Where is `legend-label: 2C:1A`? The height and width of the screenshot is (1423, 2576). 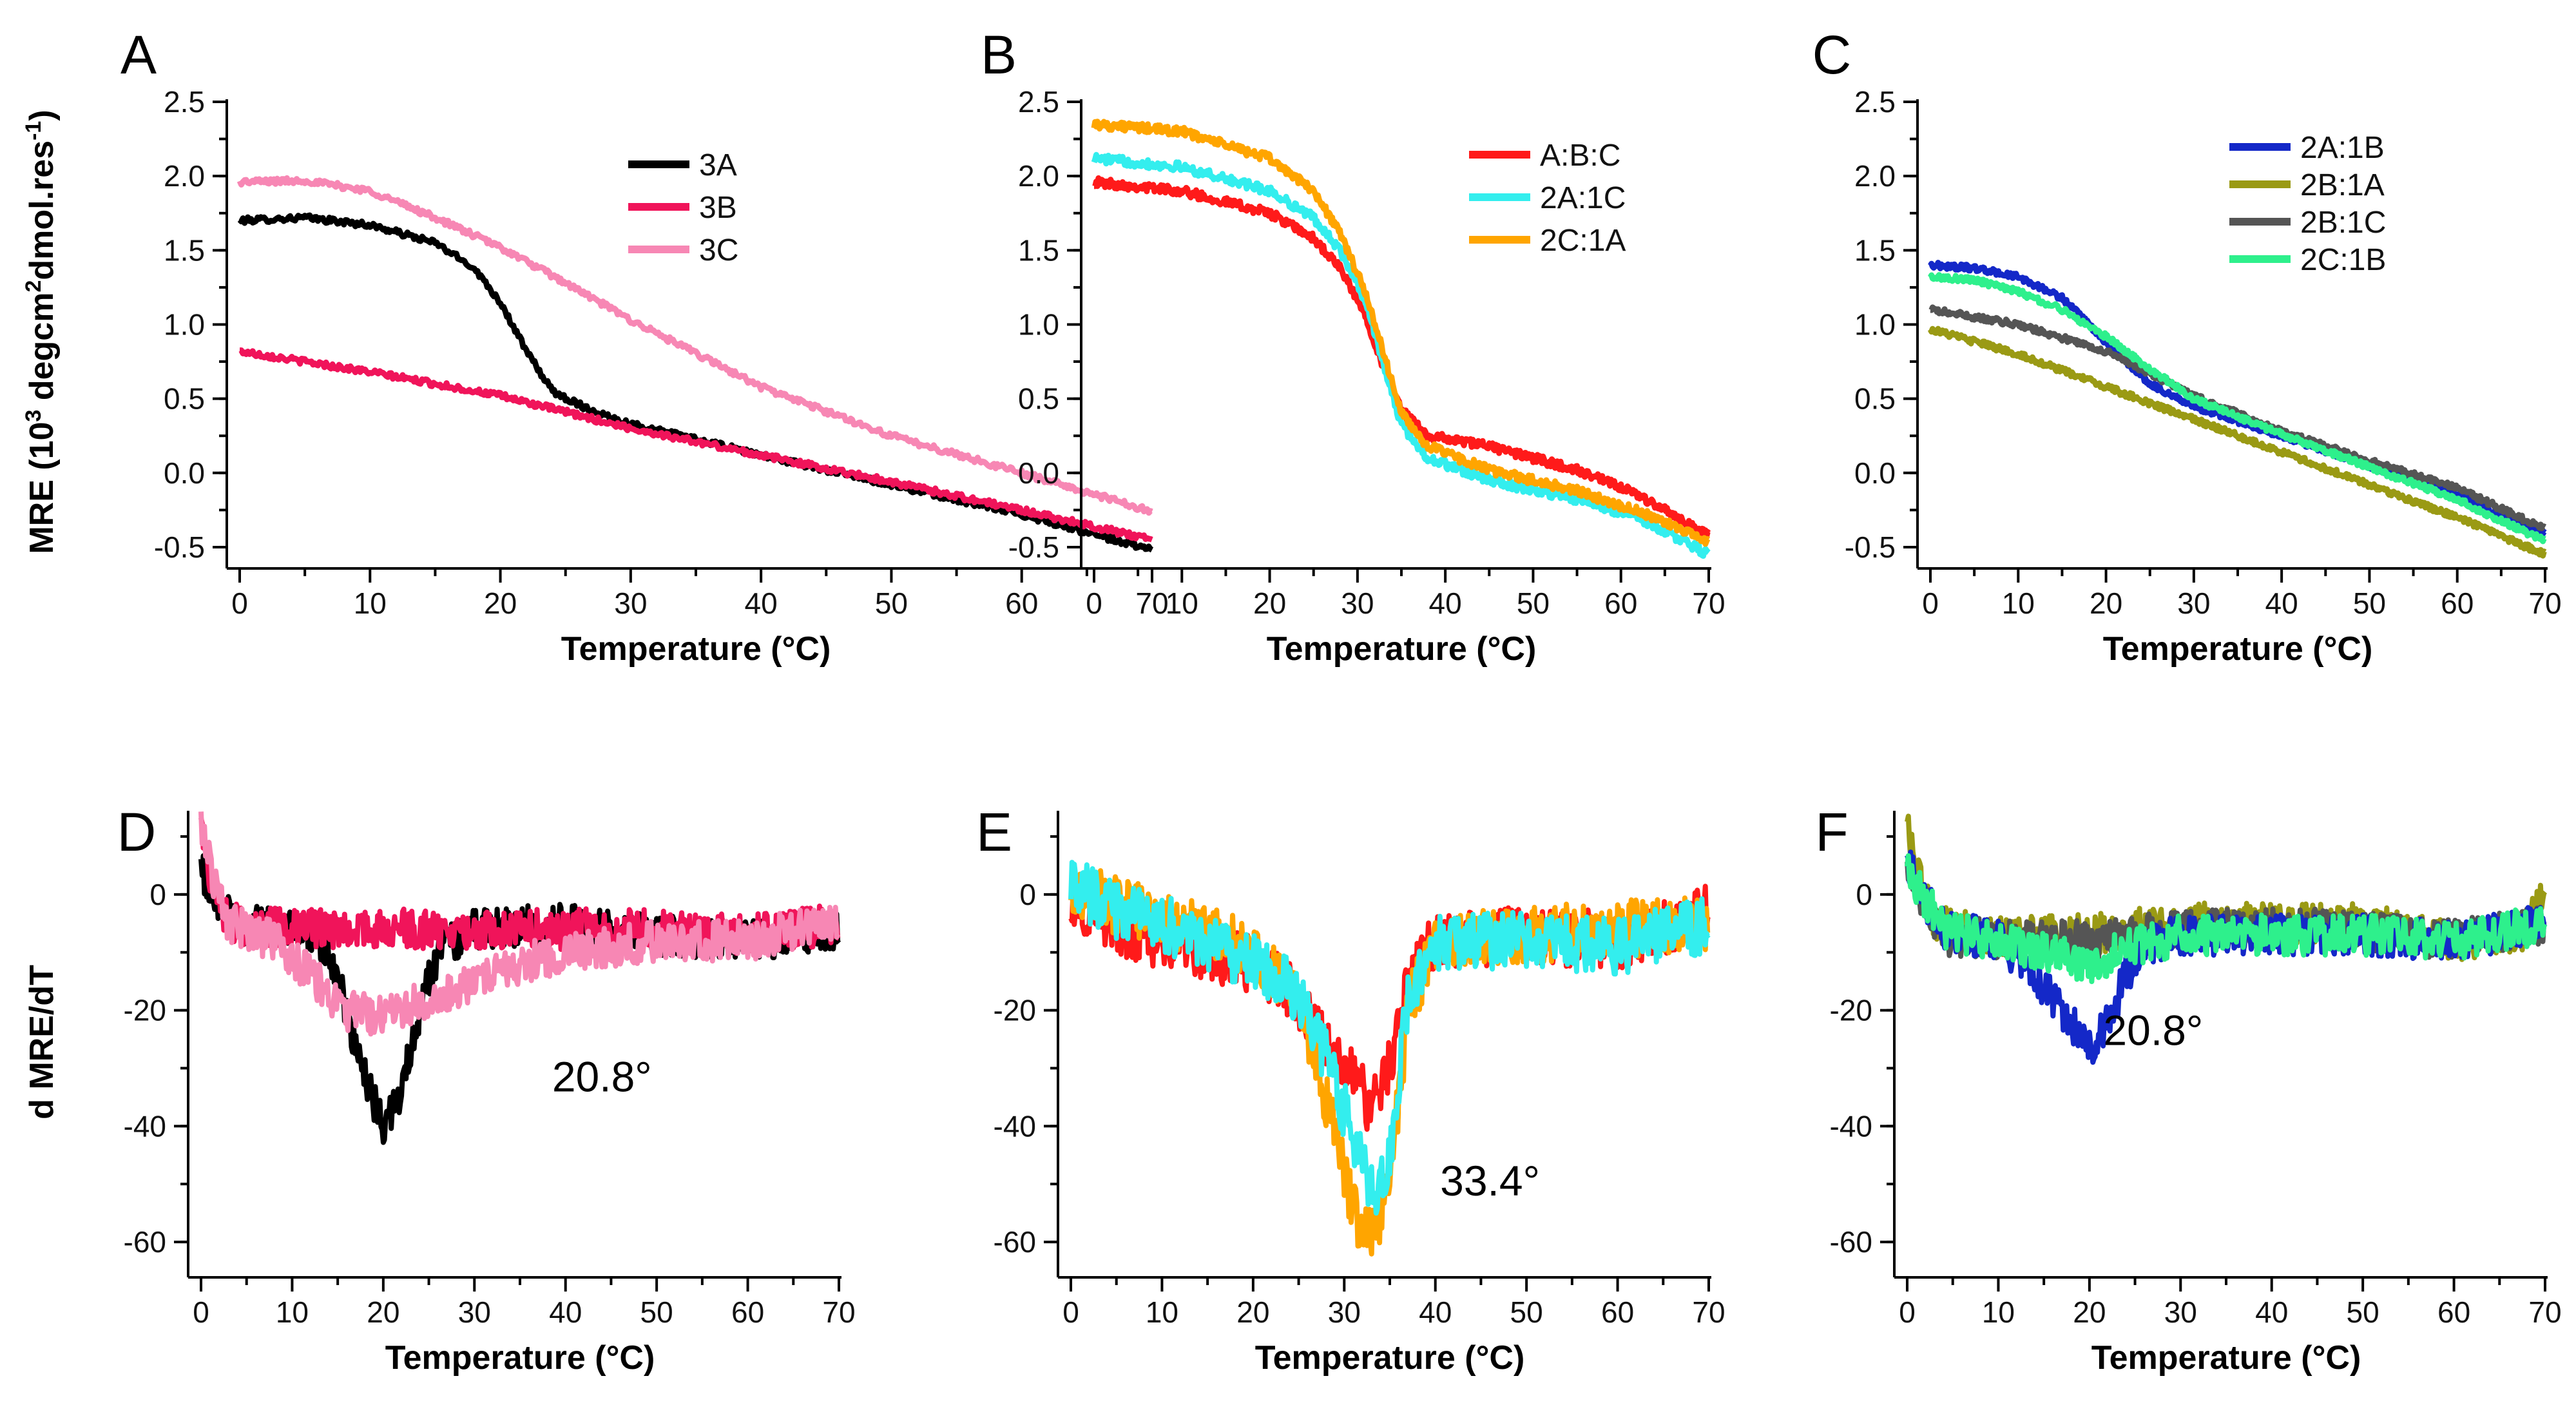
legend-label: 2C:1A is located at coordinates (1583, 241).